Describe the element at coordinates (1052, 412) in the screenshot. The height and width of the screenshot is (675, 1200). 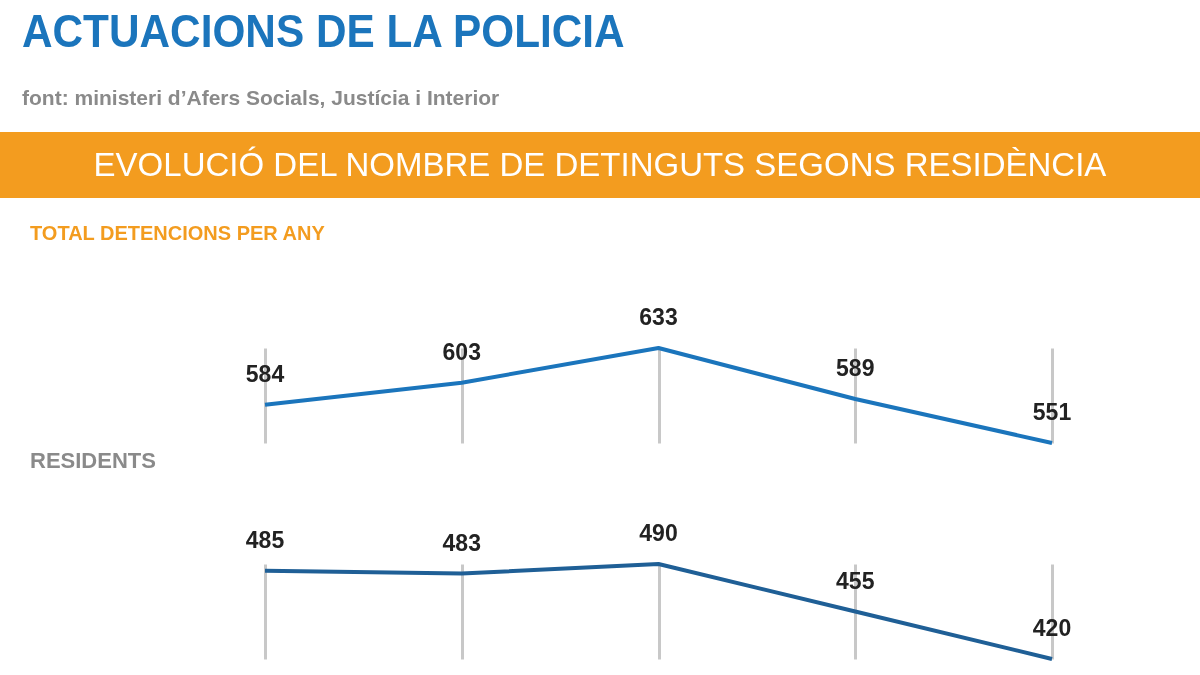
I see `data-label: 551` at that location.